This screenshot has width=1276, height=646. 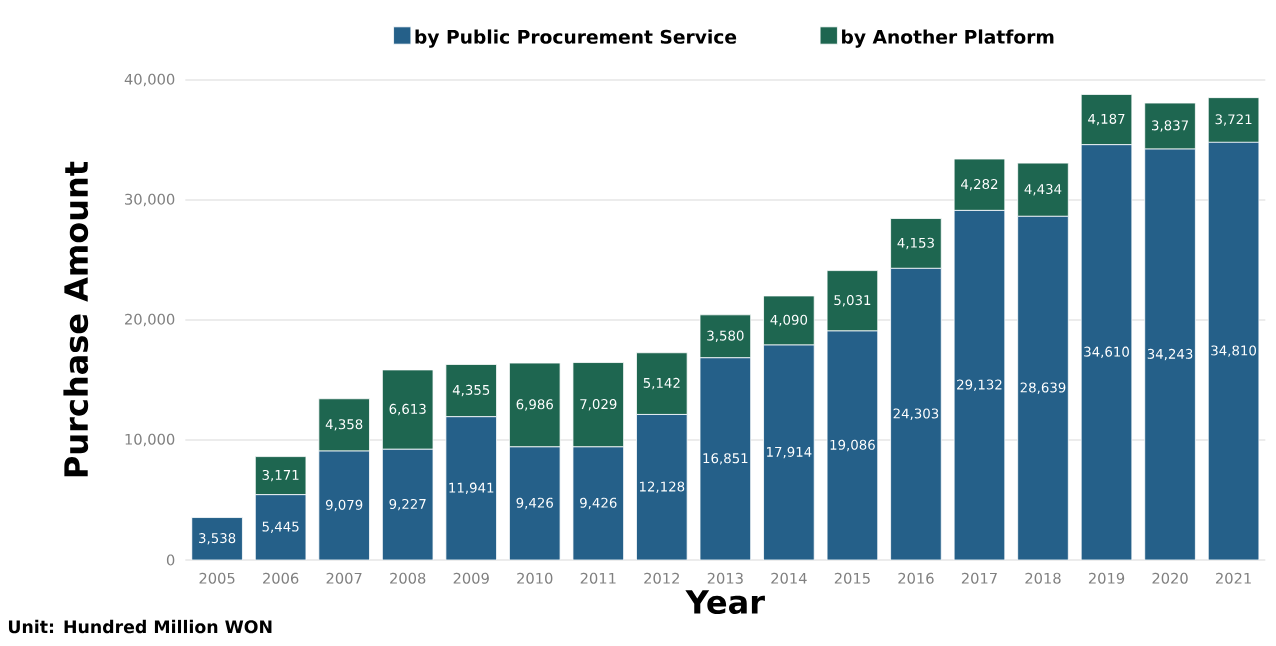 I want to click on data-label: 6,986, so click(x=534, y=405).